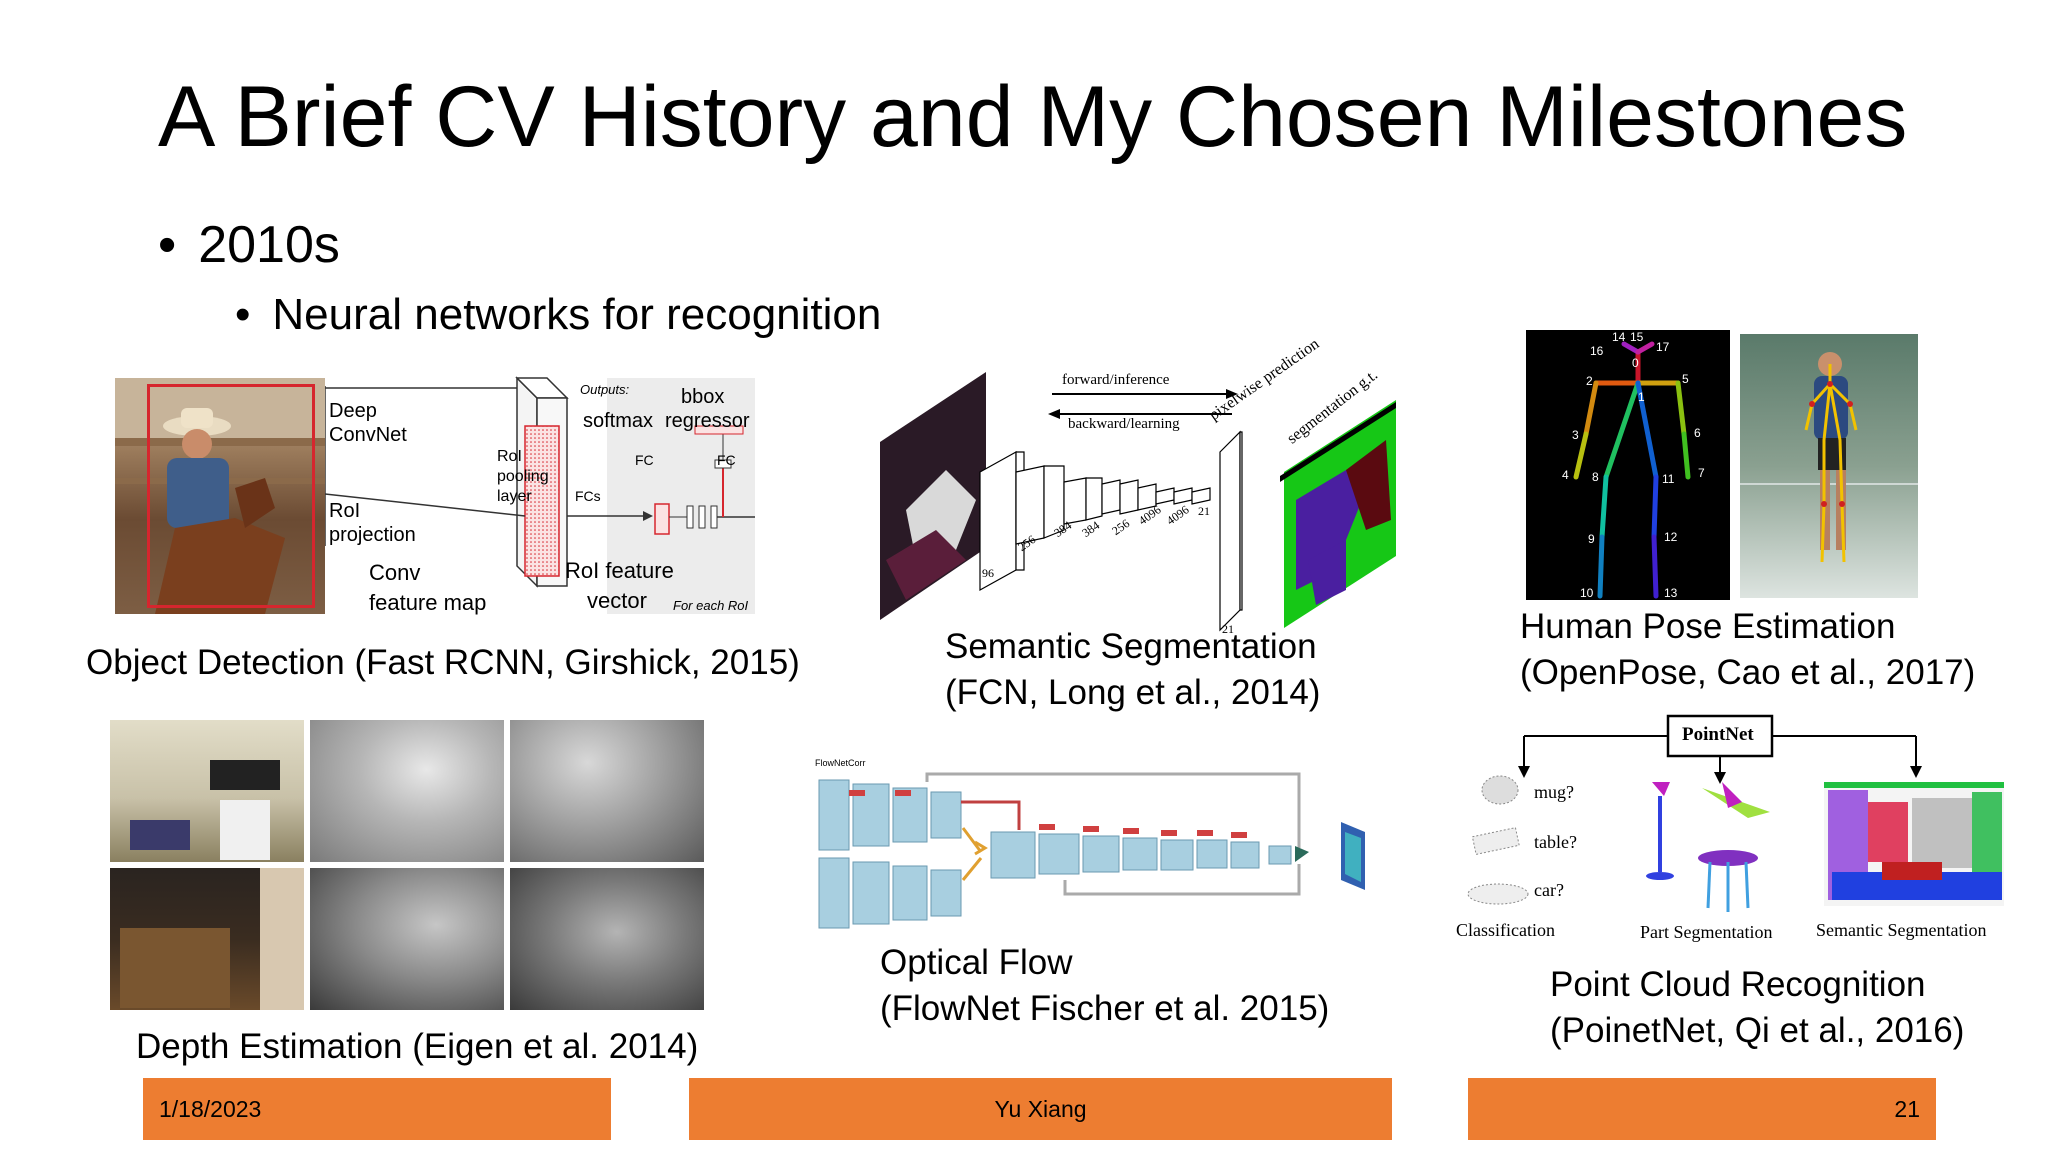  I want to click on label-roi-pooling-2: pooling, so click(523, 476).